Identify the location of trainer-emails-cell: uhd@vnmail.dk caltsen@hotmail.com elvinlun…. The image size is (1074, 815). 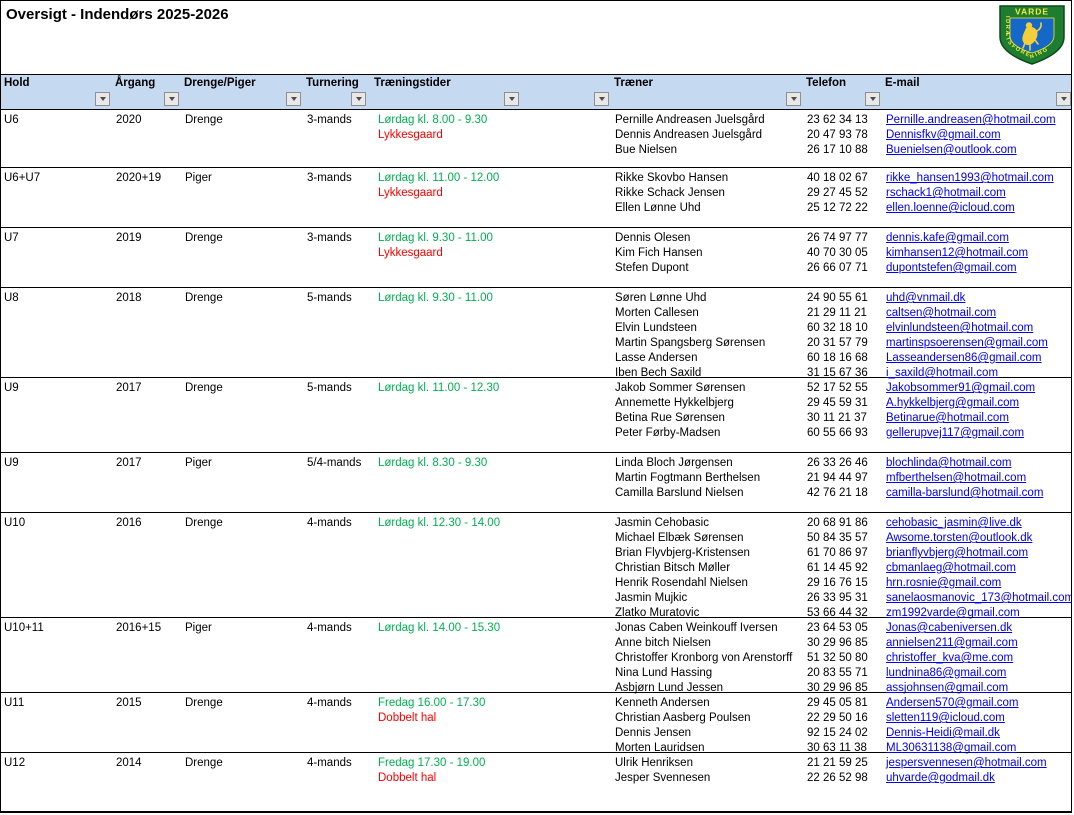
(976, 334).